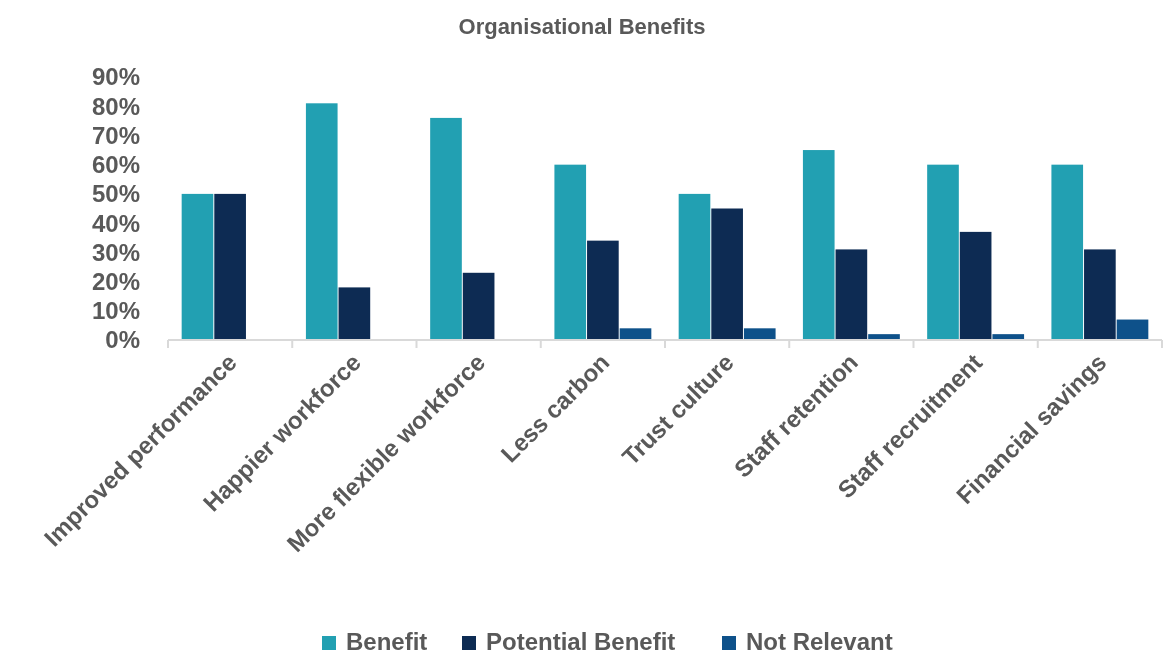 The image size is (1164, 662). What do you see at coordinates (115, 165) in the screenshot?
I see `y-tick-label: 60%` at bounding box center [115, 165].